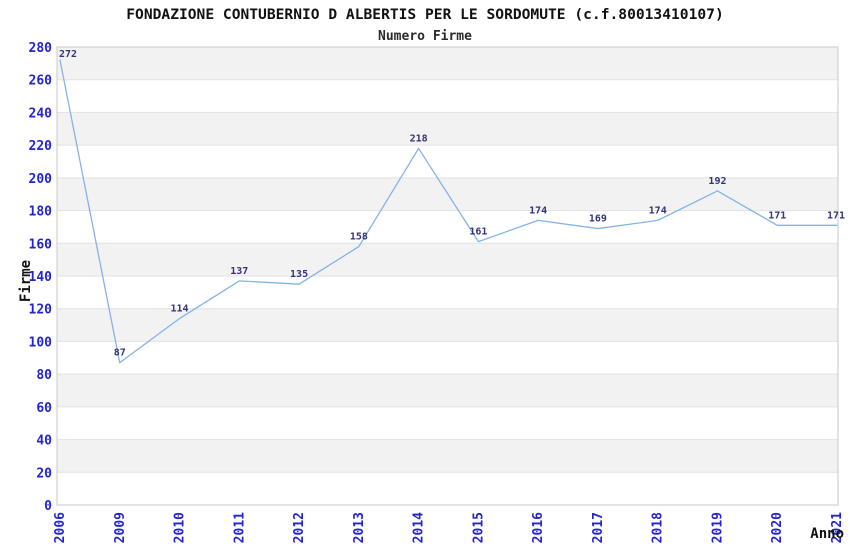 The width and height of the screenshot is (850, 550). What do you see at coordinates (41, 179) in the screenshot?
I see `y-tick-label: 200` at bounding box center [41, 179].